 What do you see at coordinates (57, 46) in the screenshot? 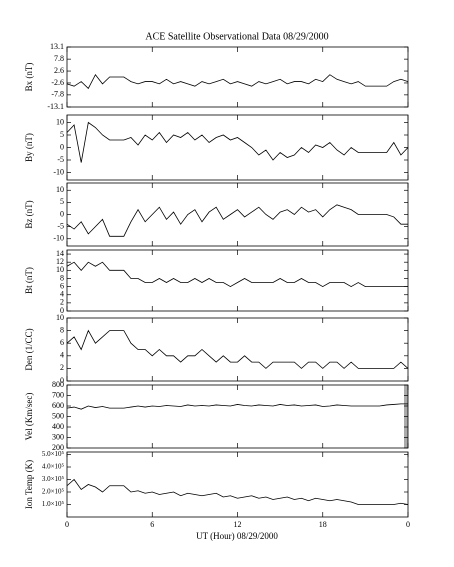
I see `y-tick-label: 13.1` at bounding box center [57, 46].